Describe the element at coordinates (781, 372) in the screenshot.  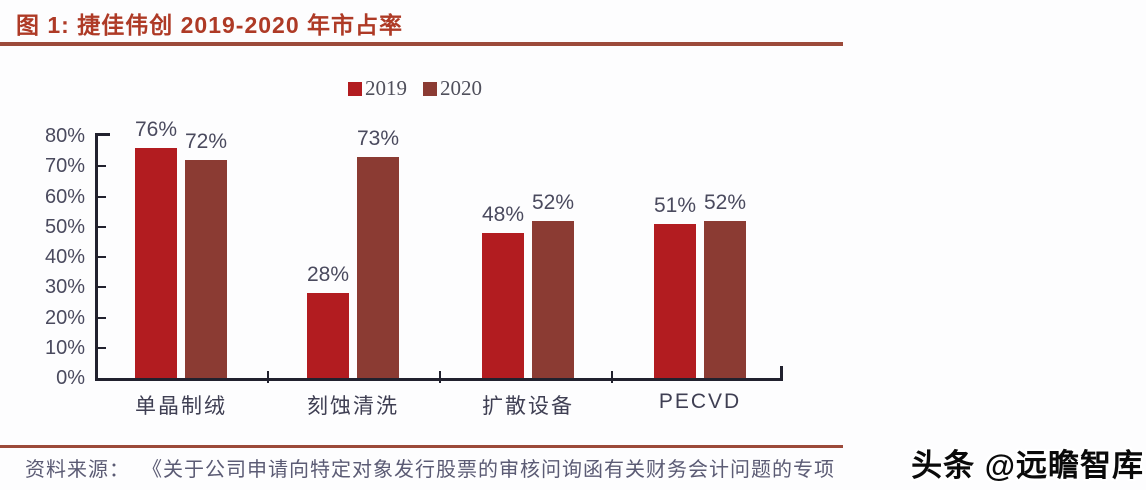
I see `x-axis-end-tick` at that location.